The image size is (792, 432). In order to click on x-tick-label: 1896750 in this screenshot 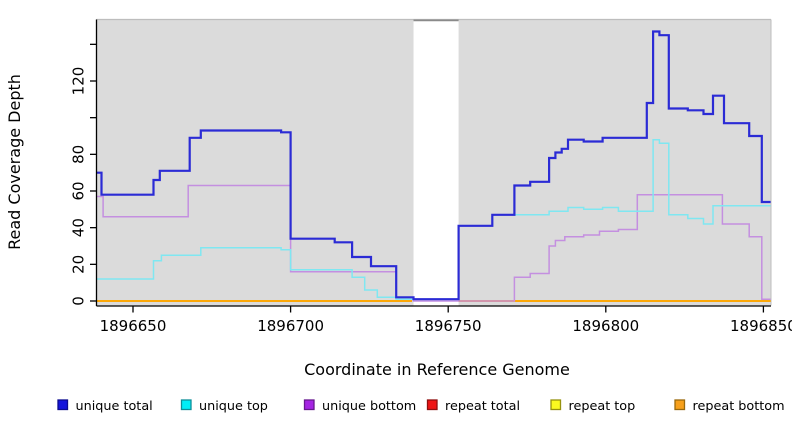, I will do `click(448, 326)`.